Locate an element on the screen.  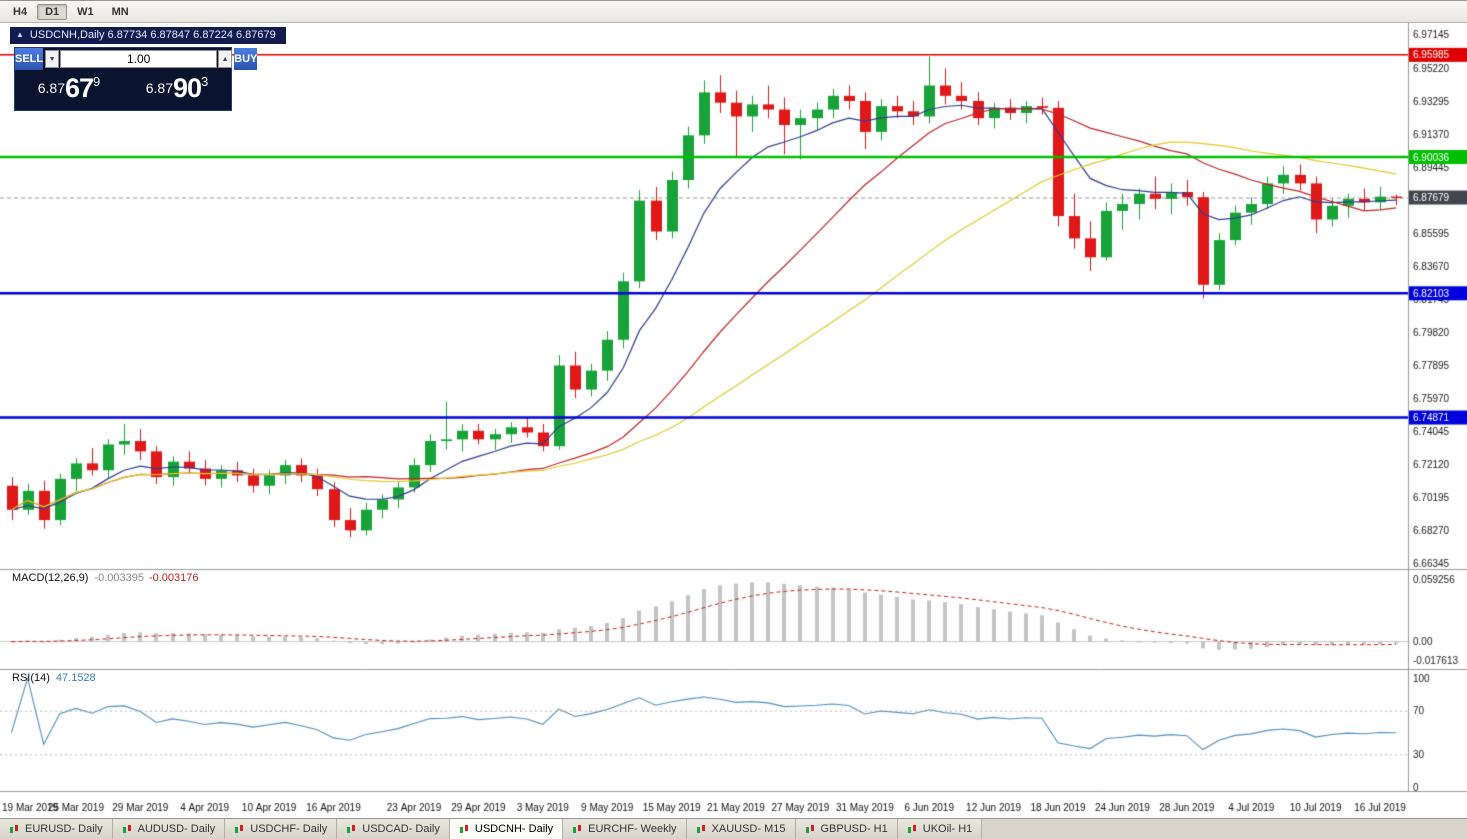
rsi-name: RSI(14) is located at coordinates (31, 678).